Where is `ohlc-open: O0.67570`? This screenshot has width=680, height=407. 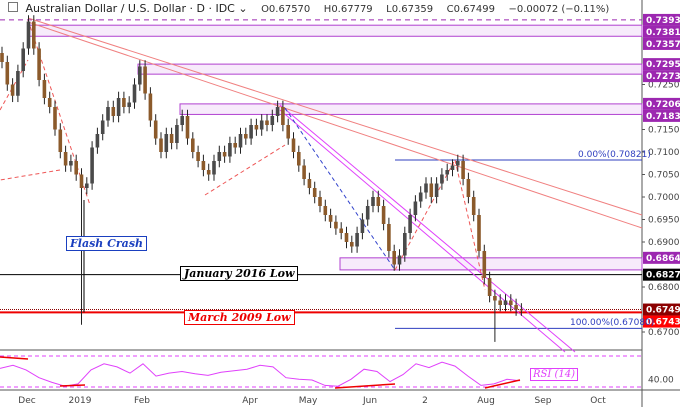
ohlc-open: O0.67570 is located at coordinates (286, 9).